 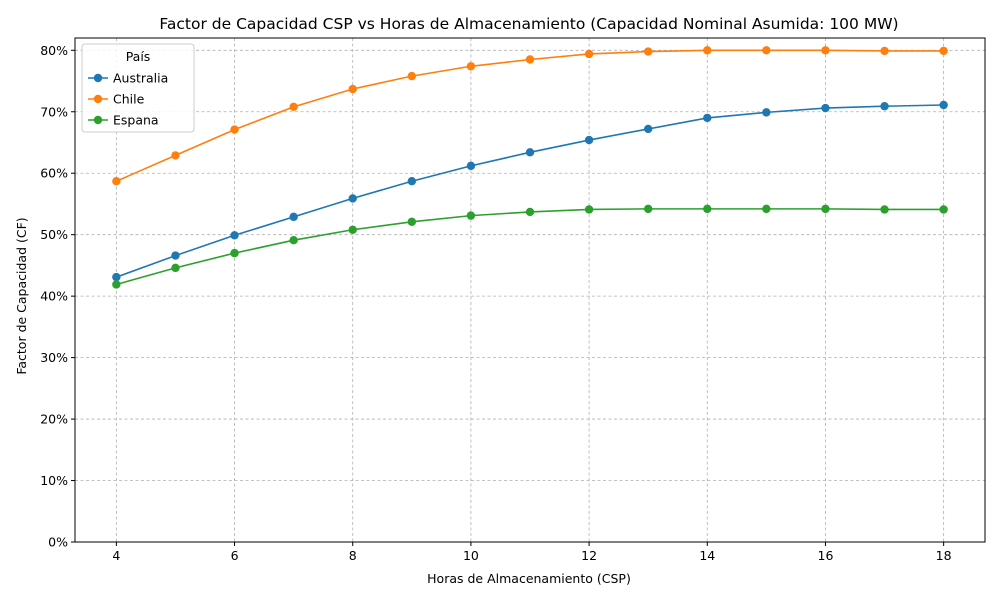 What do you see at coordinates (532, 552) in the screenshot?
I see `x-axis-ticks: 4 6 8 10 12 14 16 18` at bounding box center [532, 552].